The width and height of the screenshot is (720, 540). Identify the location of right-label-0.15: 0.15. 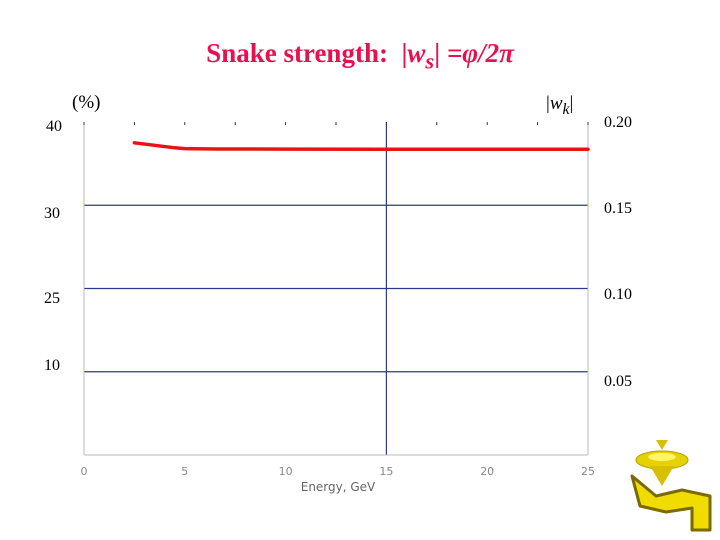
(618, 208).